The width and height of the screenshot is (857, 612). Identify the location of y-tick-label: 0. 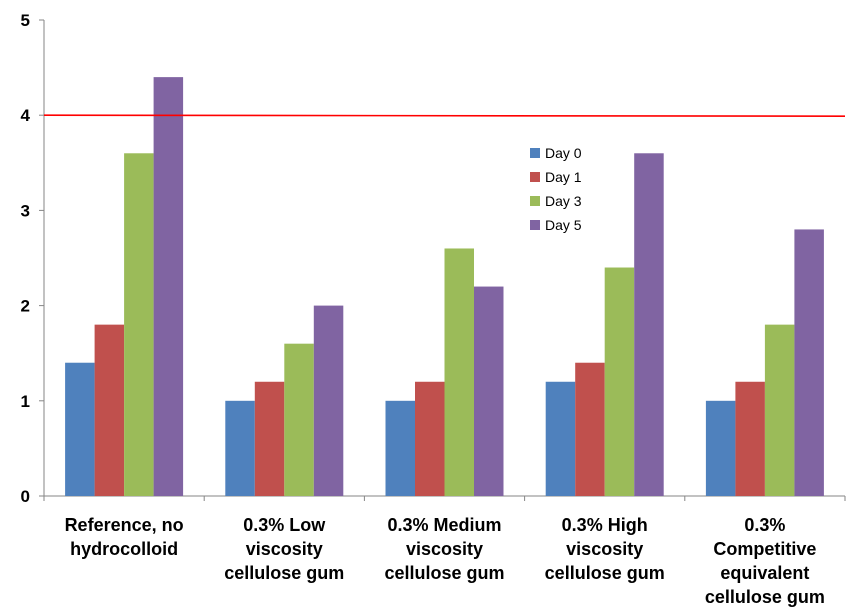
(25, 496).